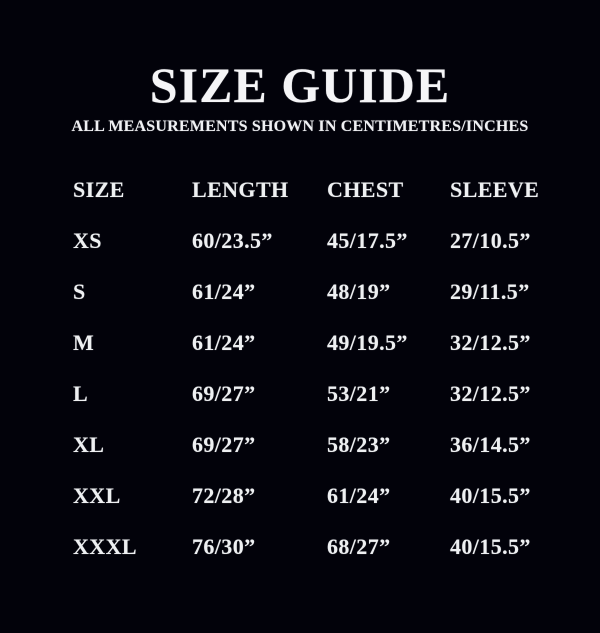 The width and height of the screenshot is (600, 633). I want to click on size-label: L, so click(81, 393).